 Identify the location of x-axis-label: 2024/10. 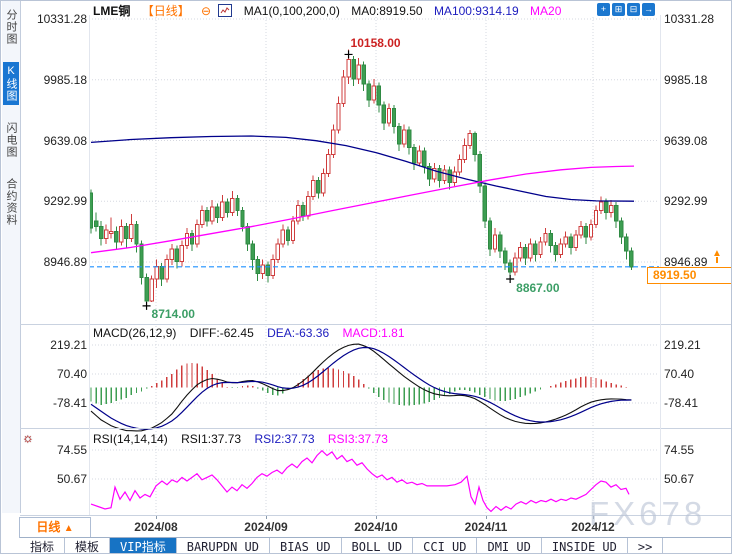
(376, 527).